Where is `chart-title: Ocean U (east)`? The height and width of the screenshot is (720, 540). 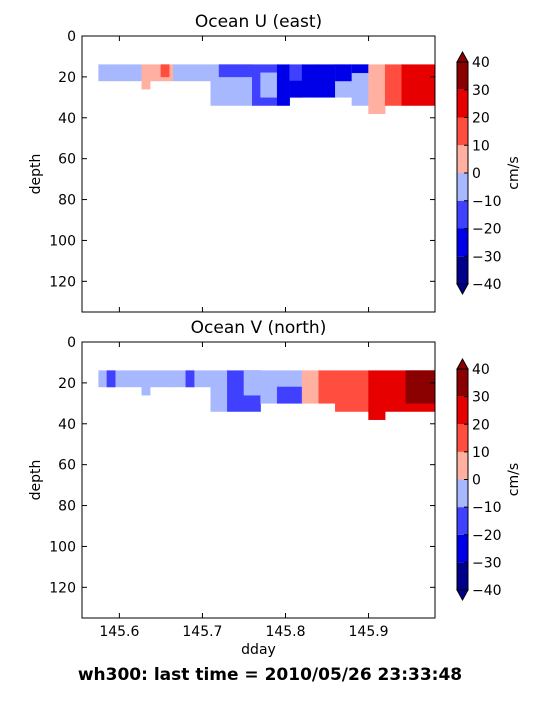
chart-title: Ocean U (east) is located at coordinates (258, 22).